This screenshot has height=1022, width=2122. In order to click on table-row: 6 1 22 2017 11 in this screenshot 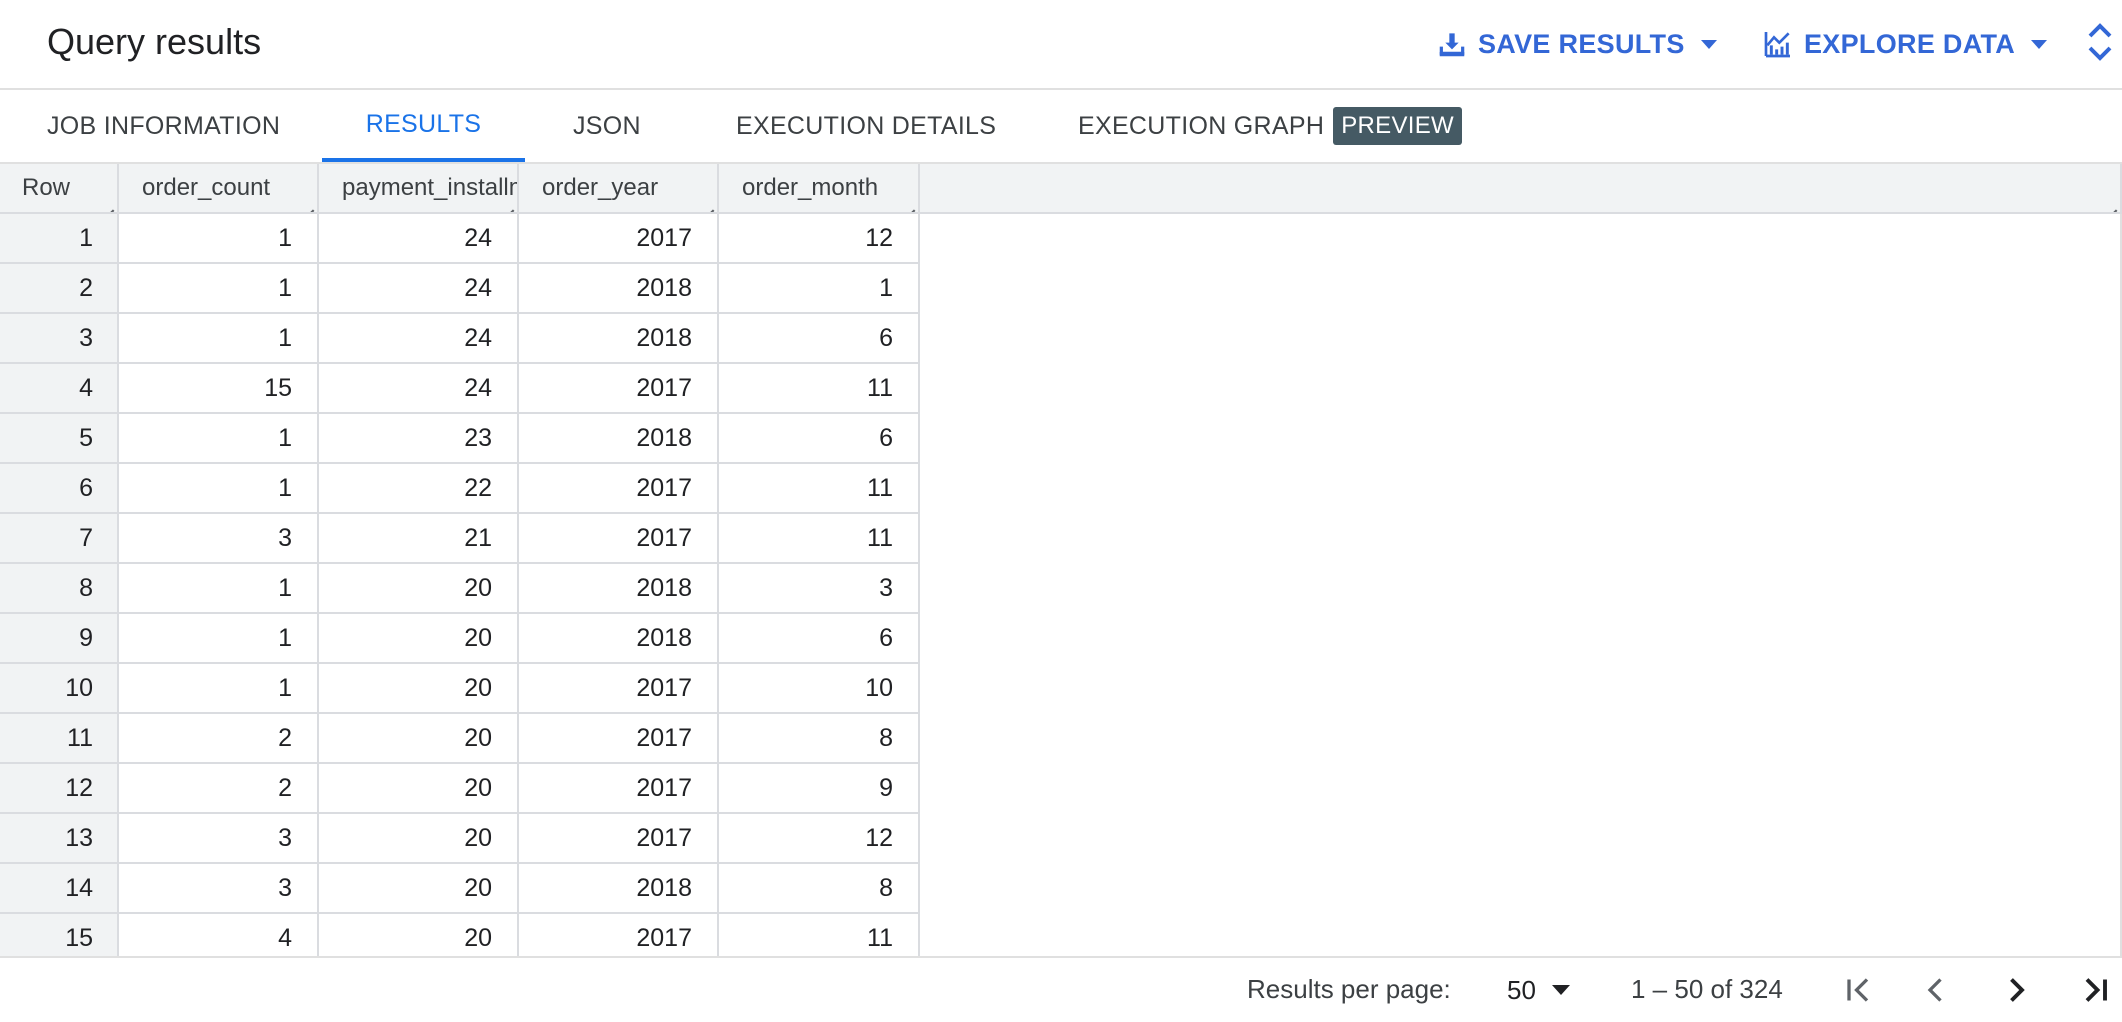, I will do `click(460, 489)`.